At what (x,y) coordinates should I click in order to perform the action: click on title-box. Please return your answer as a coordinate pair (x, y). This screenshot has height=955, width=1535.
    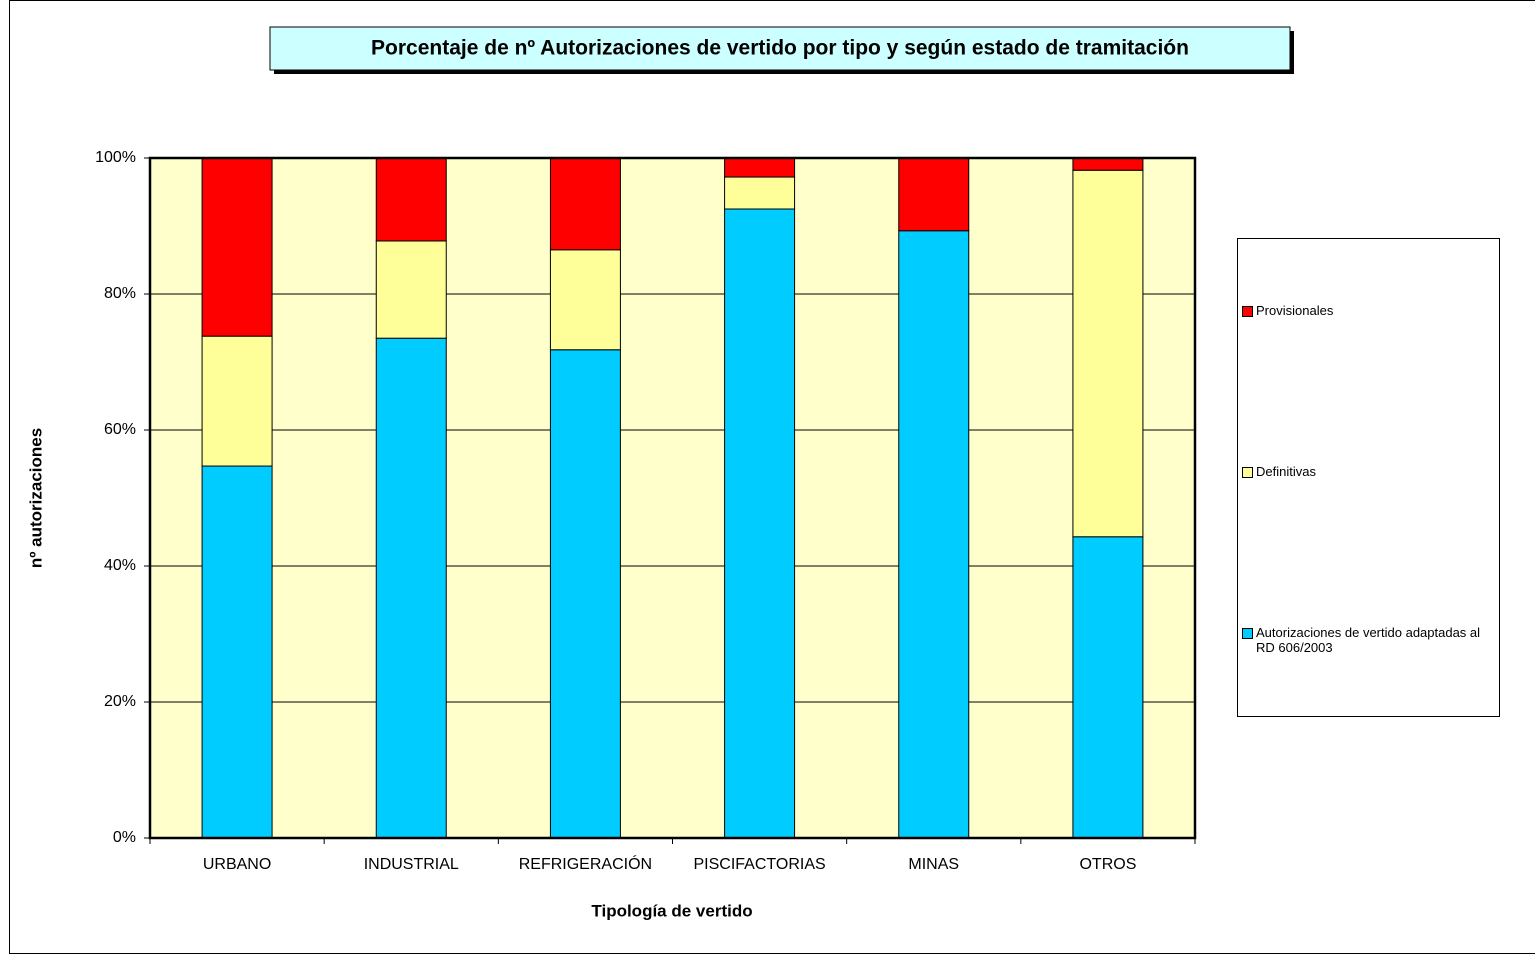
    Looking at the image, I should click on (780, 48).